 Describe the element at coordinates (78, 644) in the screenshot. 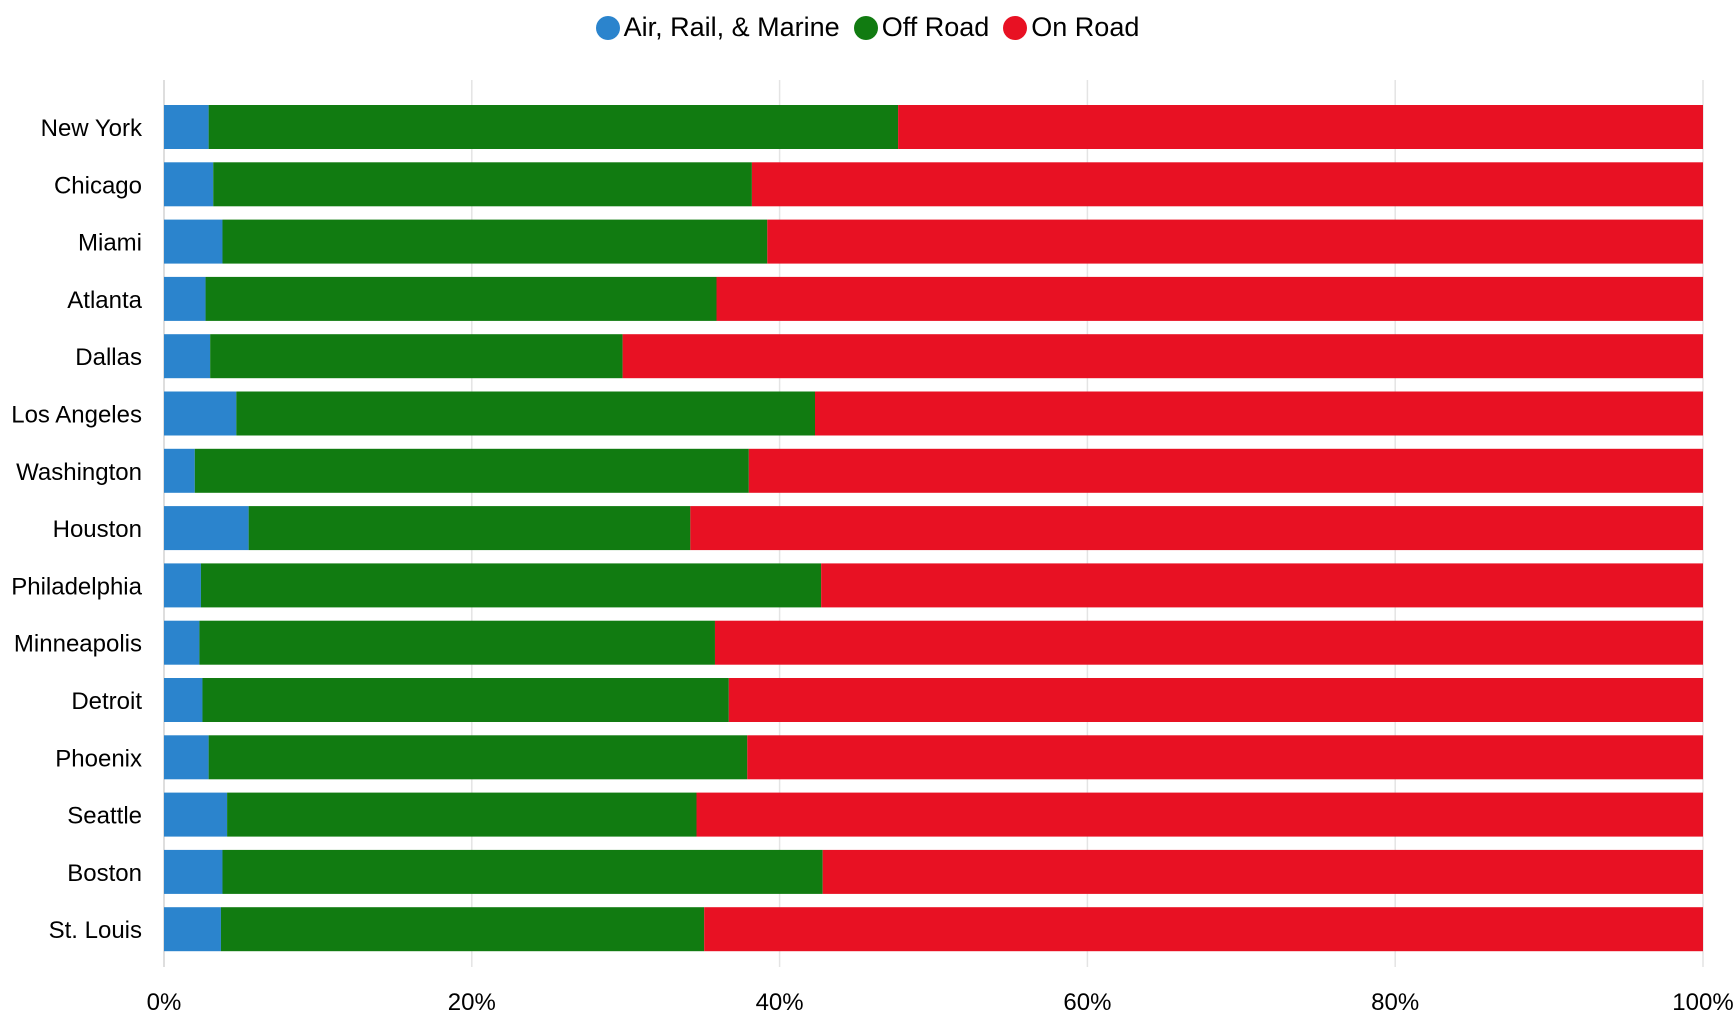

I see `category-label-minneapolis: Minneapolis` at that location.